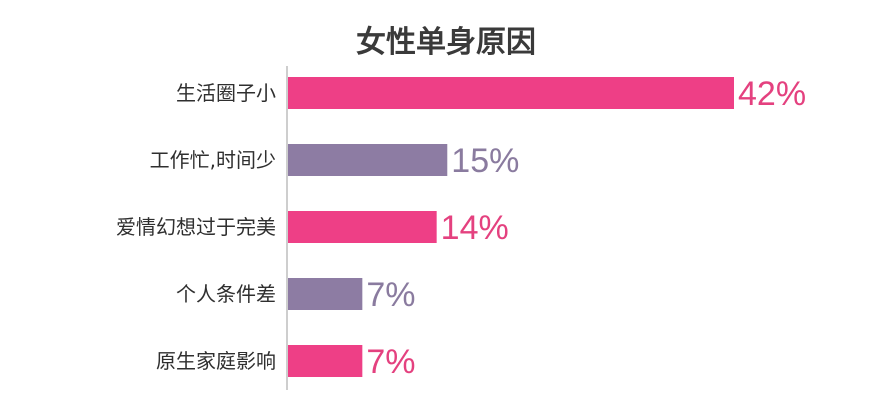  What do you see at coordinates (216, 361) in the screenshot?
I see `category-label: 原生家庭影响` at bounding box center [216, 361].